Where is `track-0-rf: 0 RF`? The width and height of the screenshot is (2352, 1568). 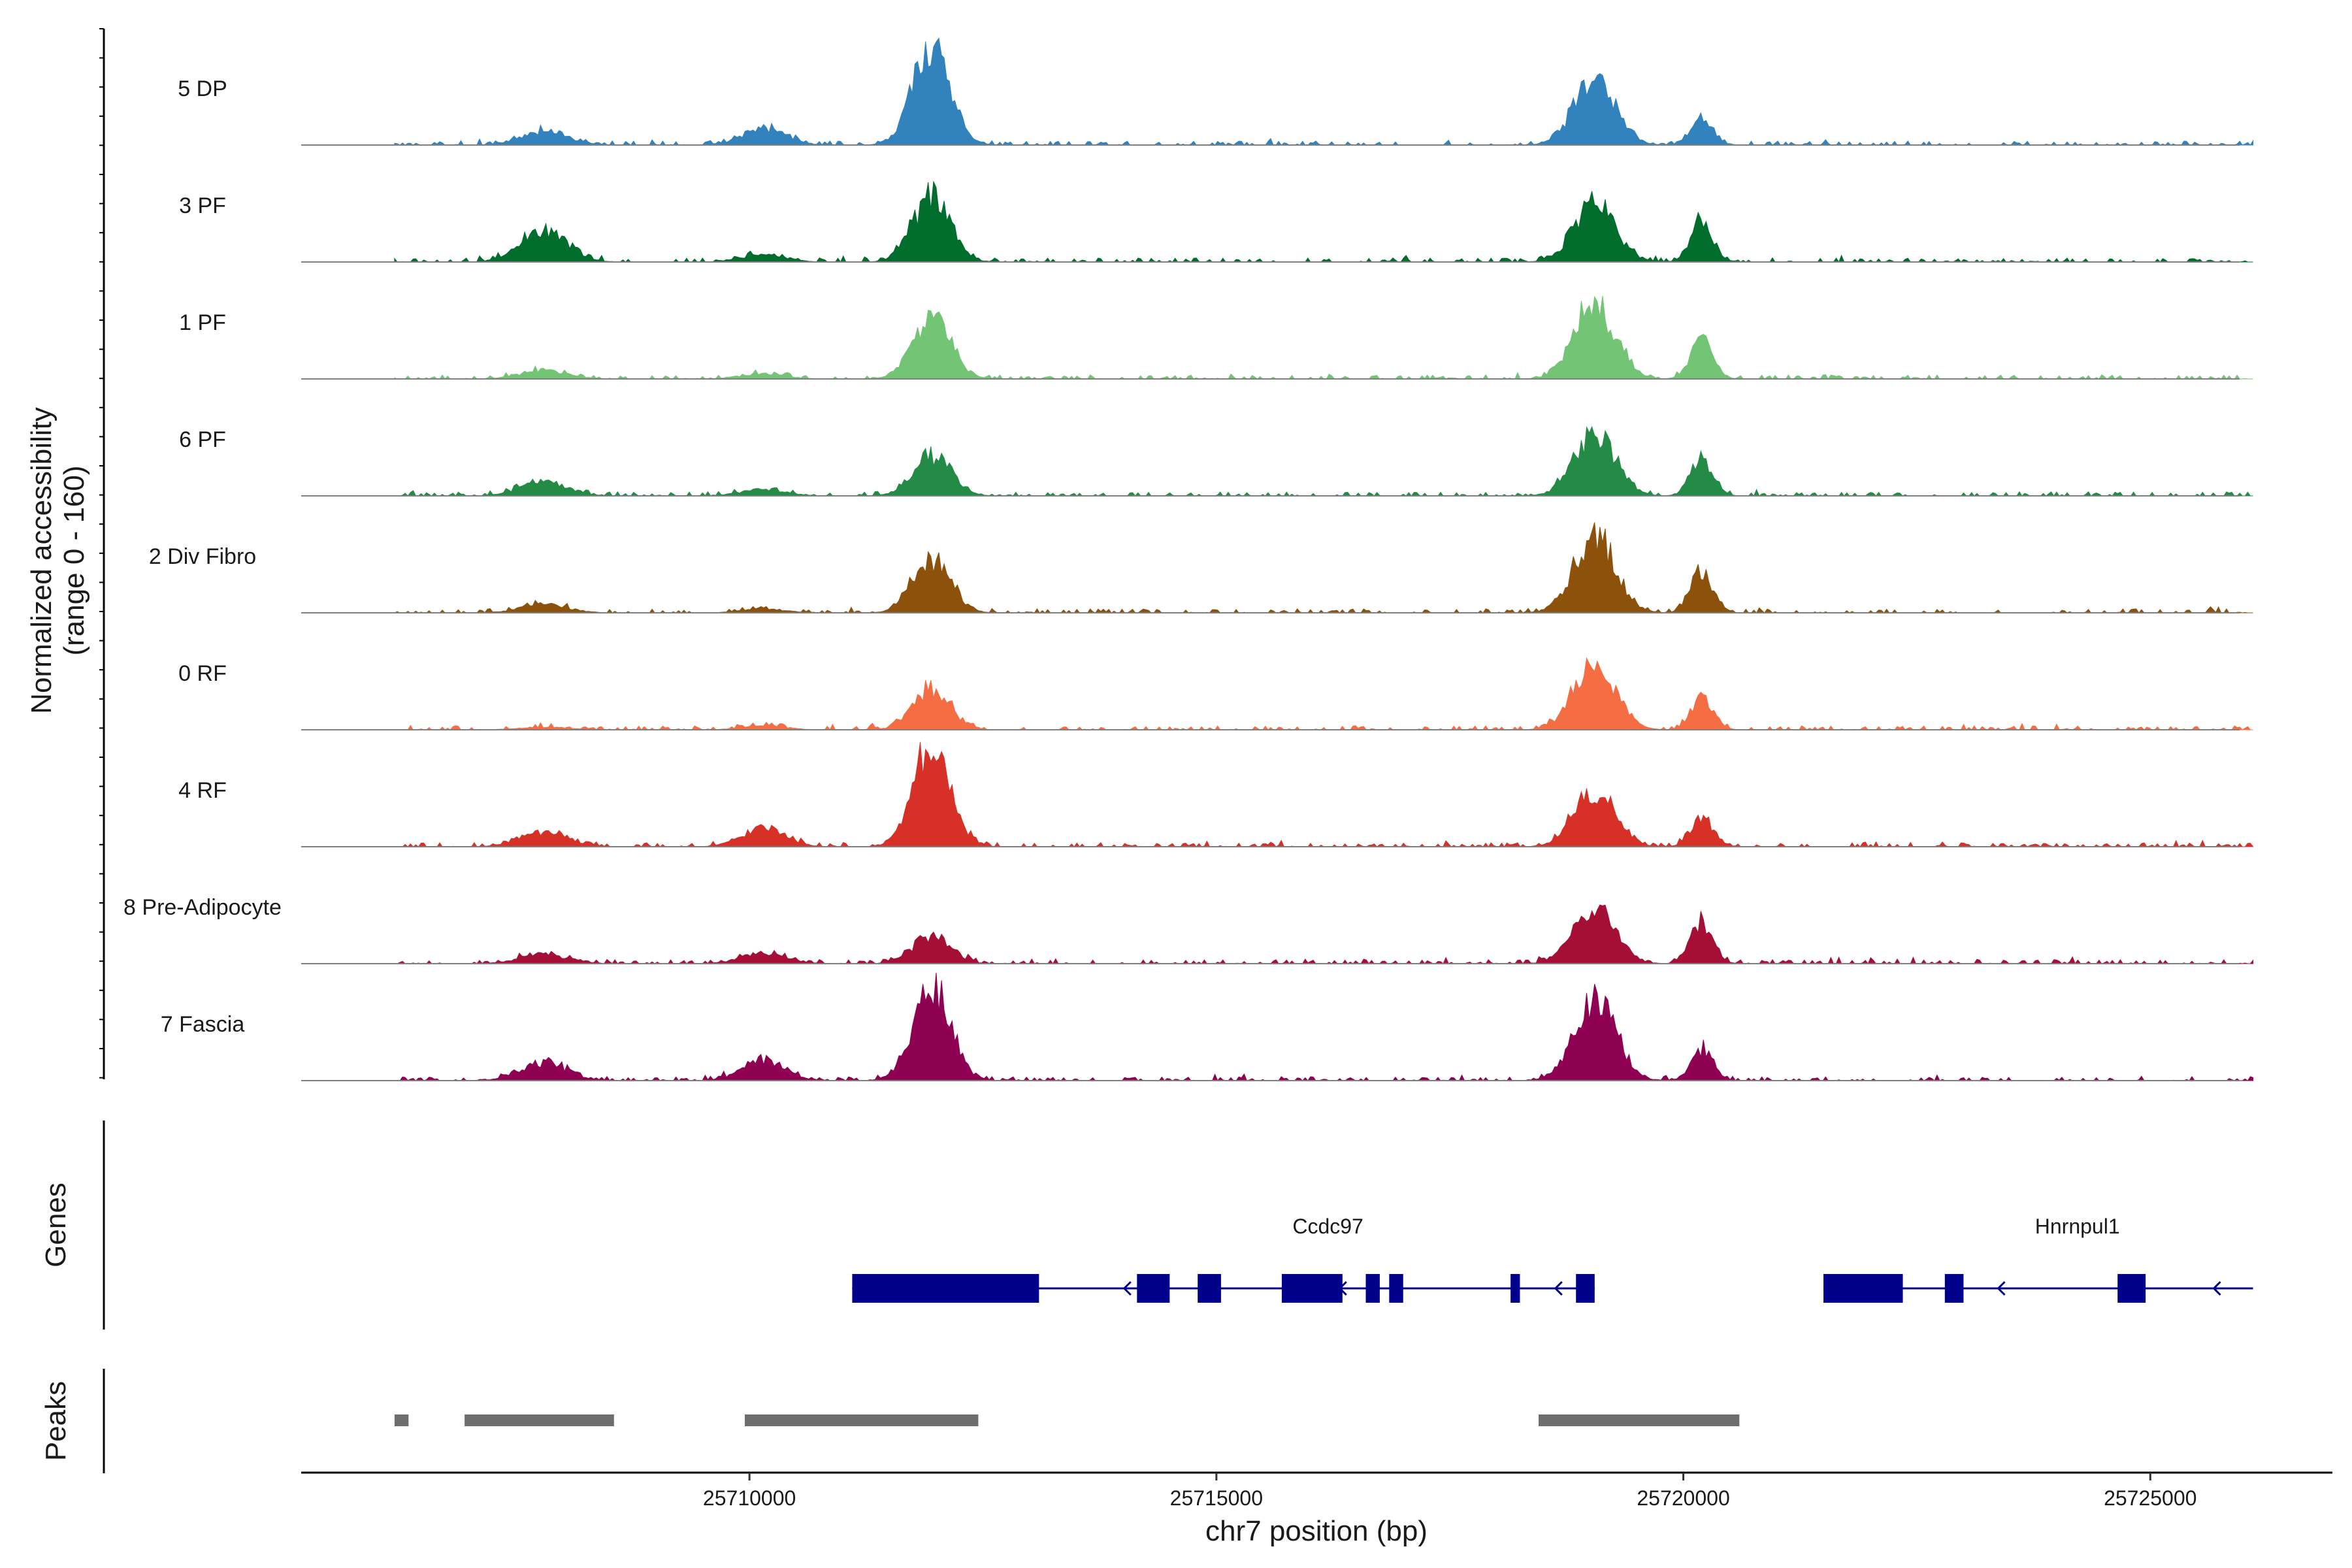
track-0-rf: 0 RF is located at coordinates (1215, 693).